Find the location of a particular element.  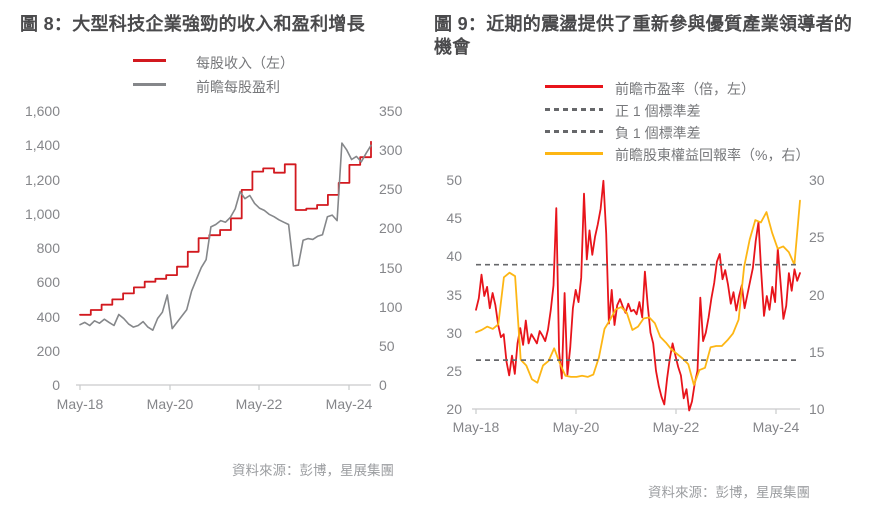

right-axis-tick-label: 0 is located at coordinates (383, 385).